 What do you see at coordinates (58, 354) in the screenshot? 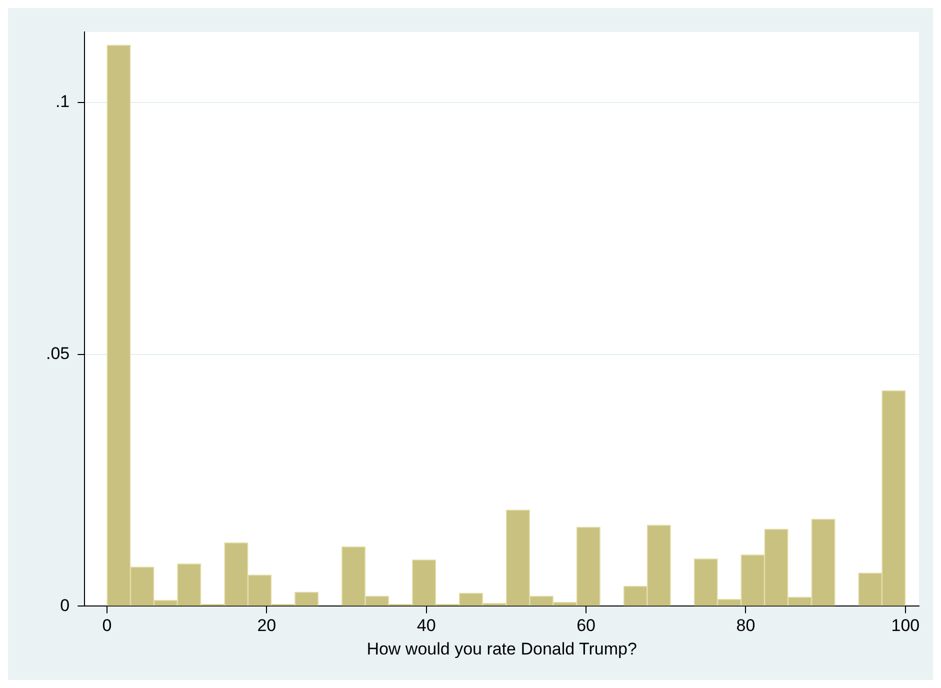
I see `y-tick-label: .05` at bounding box center [58, 354].